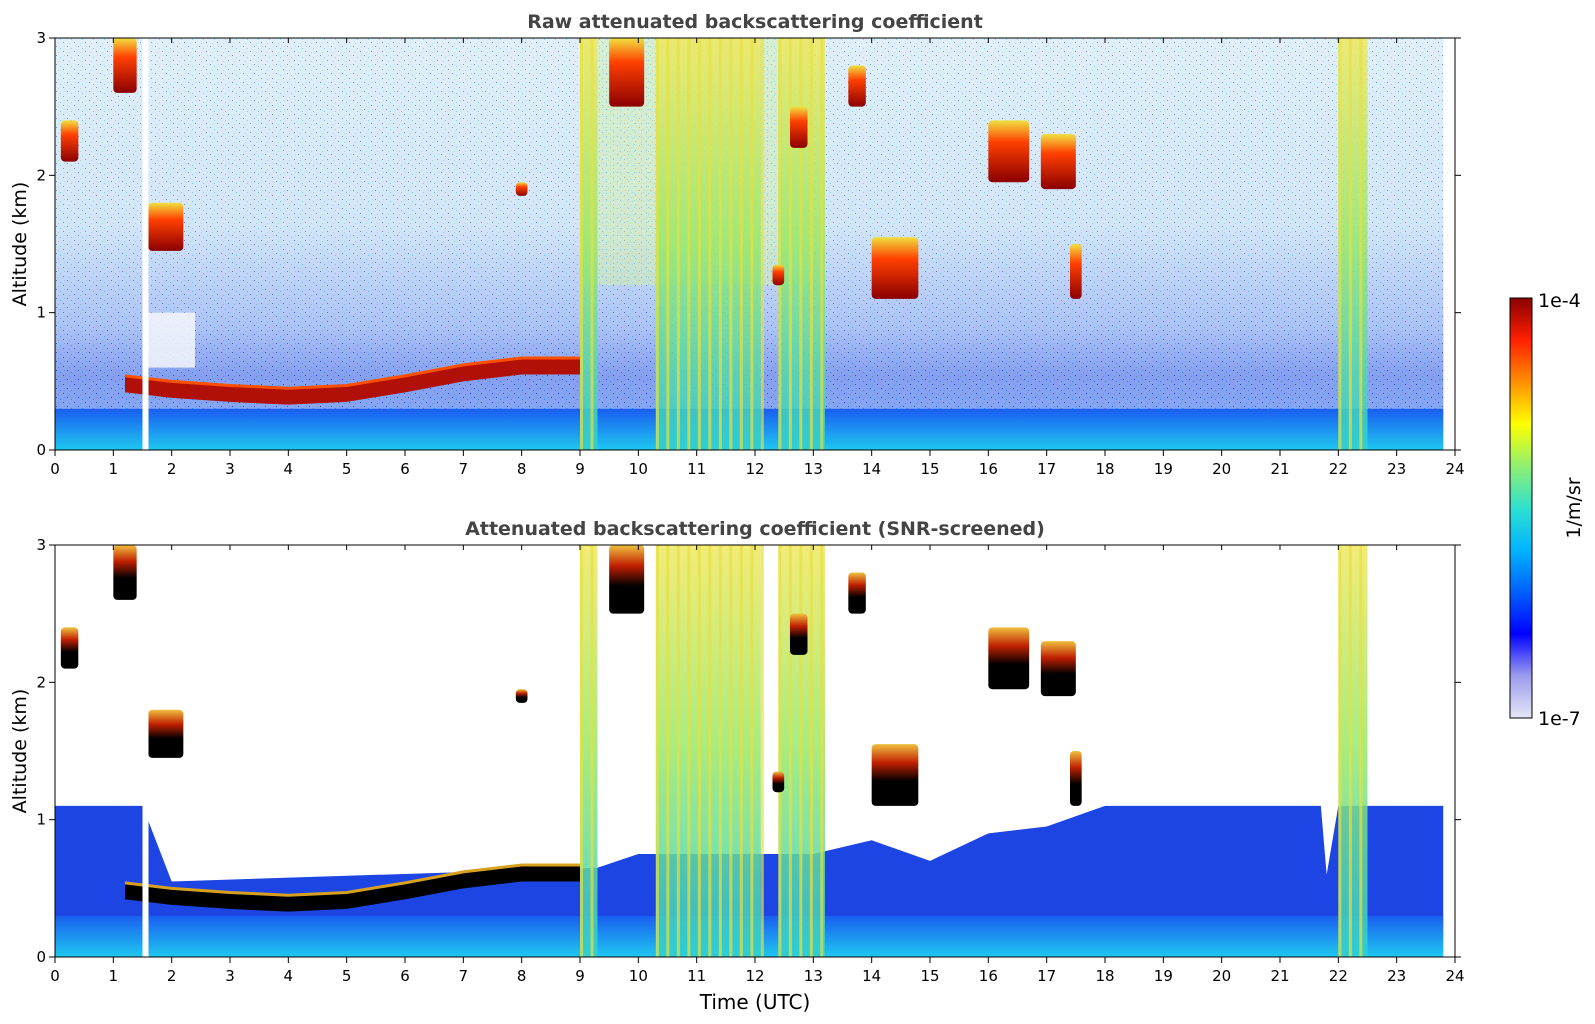 This screenshot has height=1024, width=1595. What do you see at coordinates (696, 469) in the screenshot?
I see `x-tick-label: 11` at bounding box center [696, 469].